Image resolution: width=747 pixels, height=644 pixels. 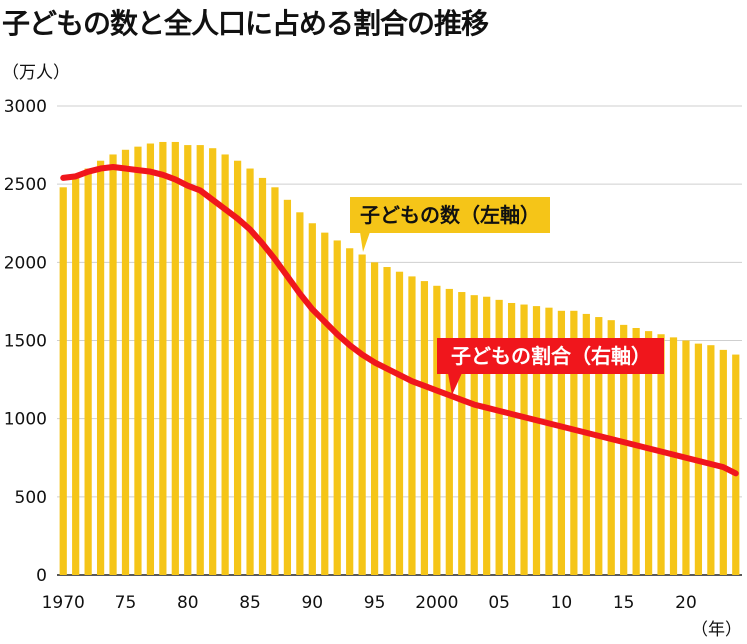 I want to click on callout-children-count-label: 子どもの数（左軸）, so click(x=450, y=215).